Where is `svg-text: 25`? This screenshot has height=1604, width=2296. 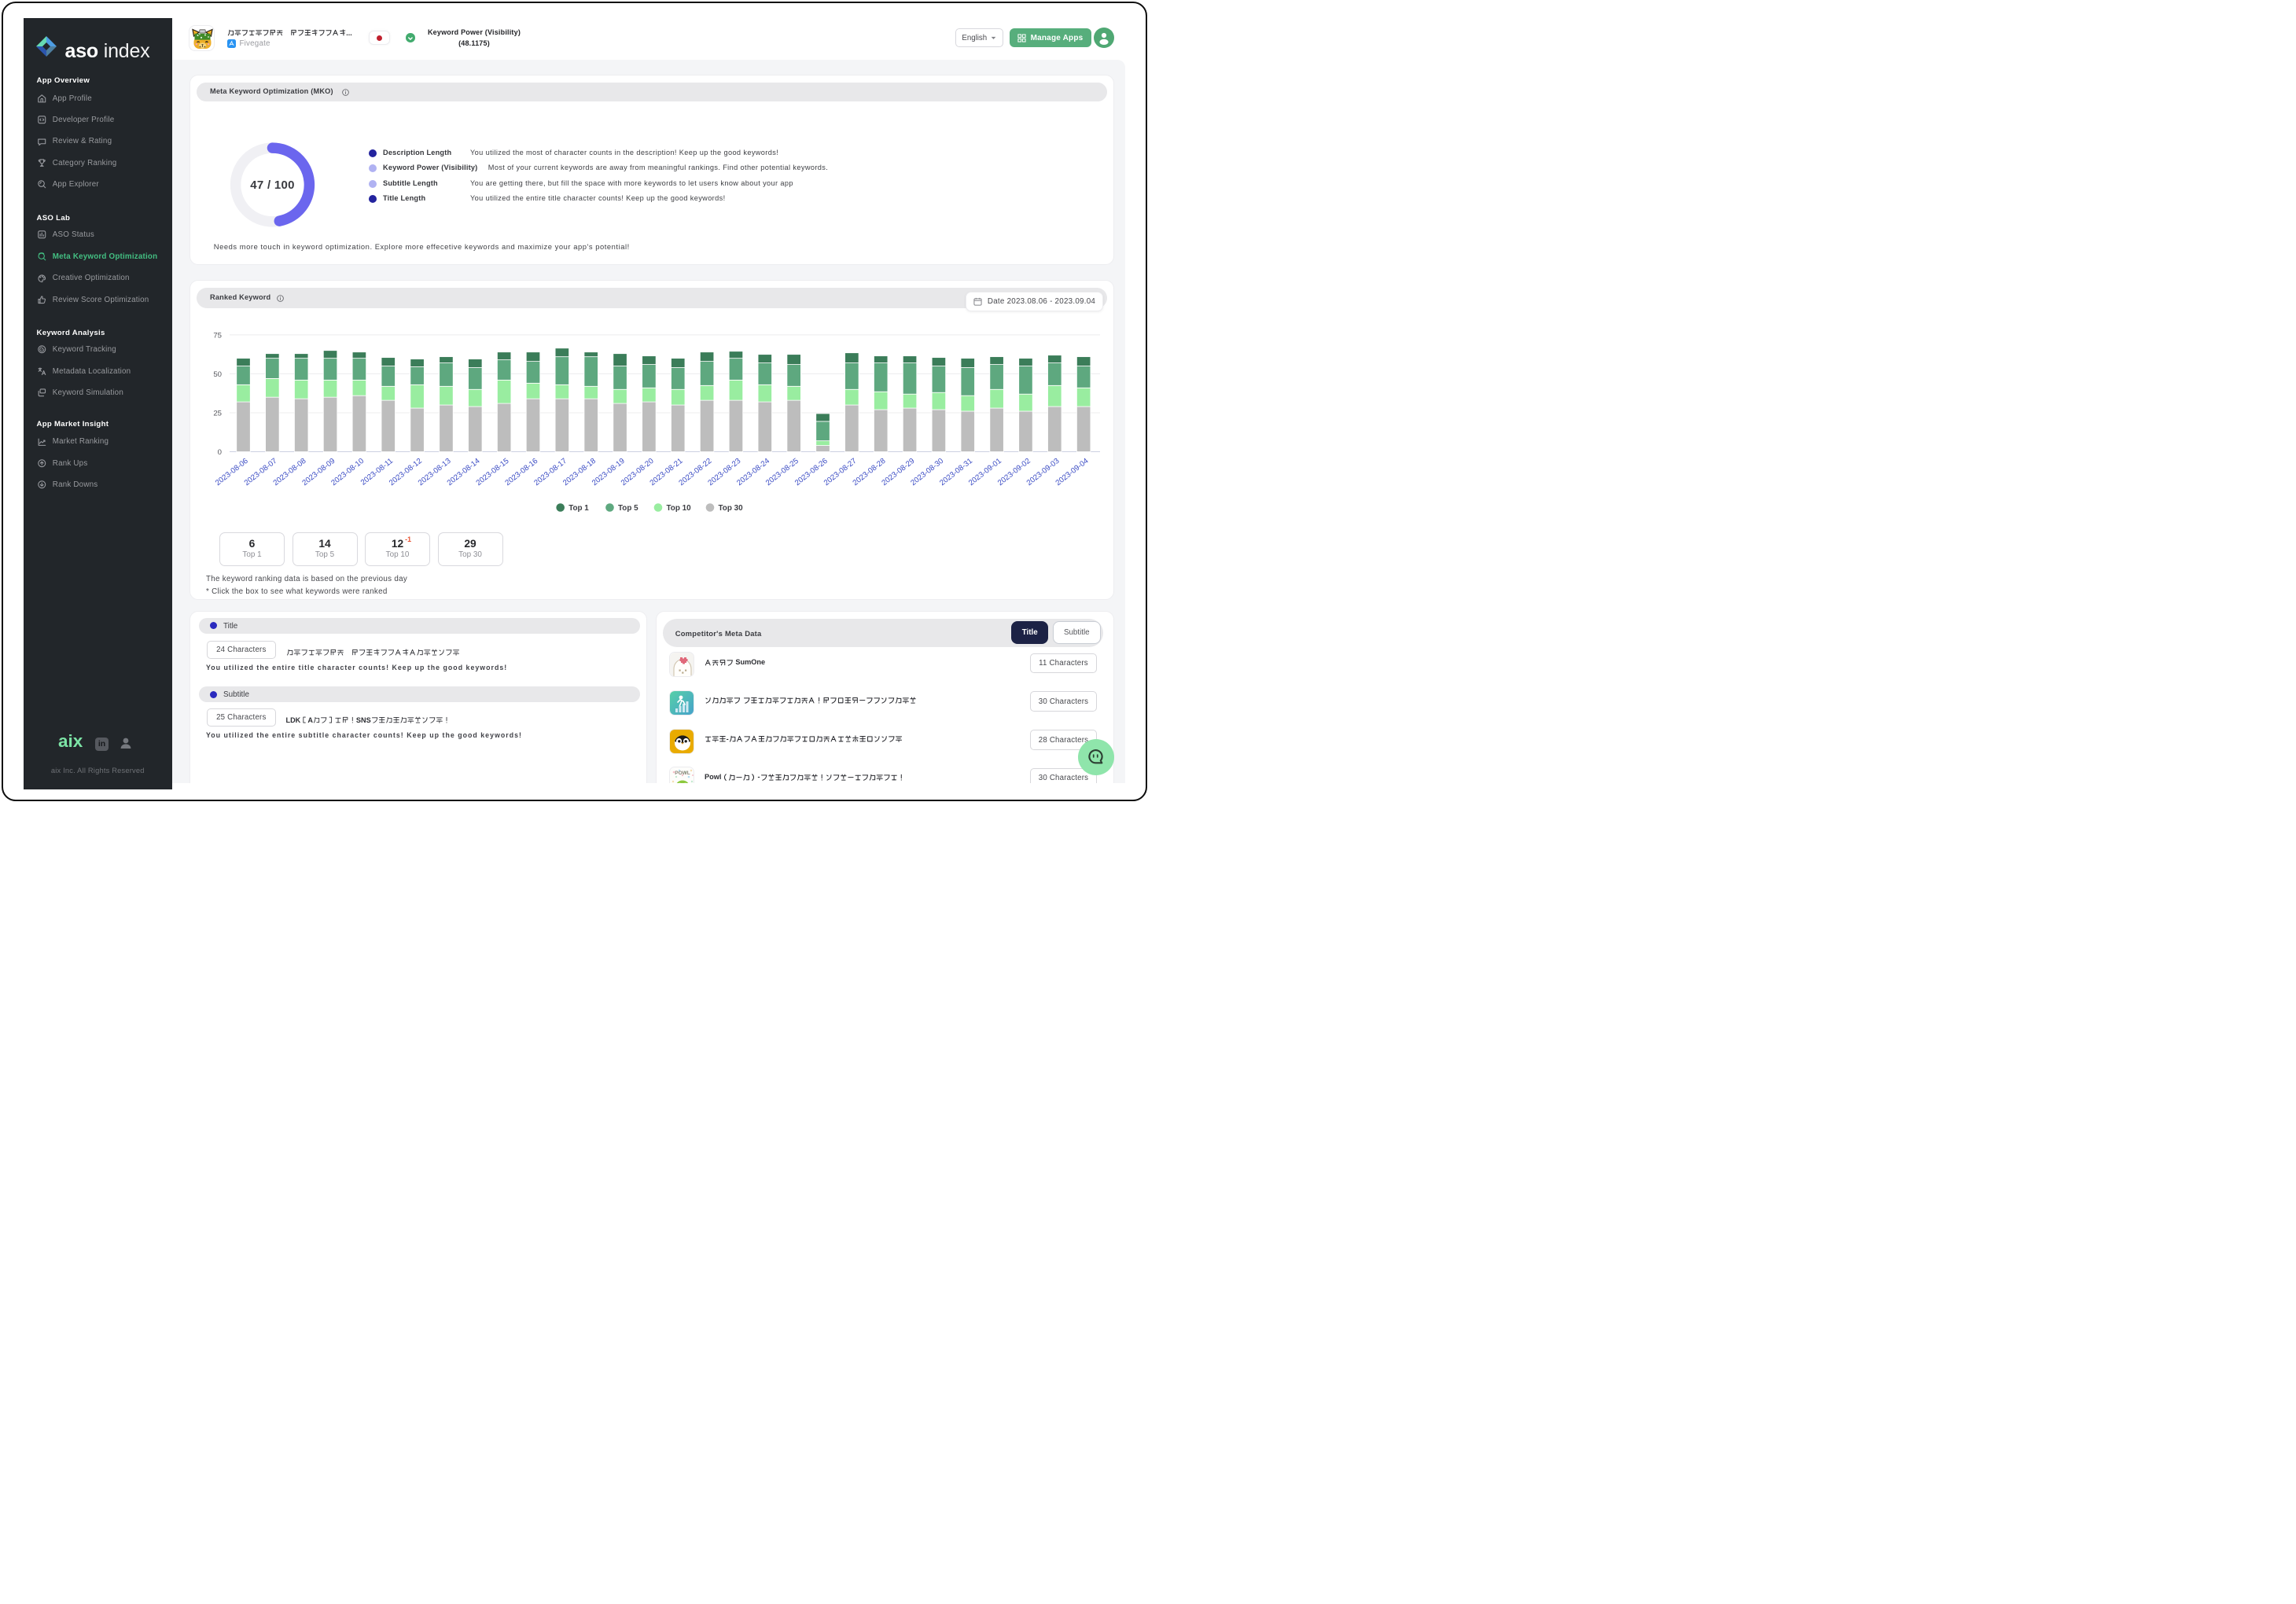 svg-text: 25 is located at coordinates (217, 413).